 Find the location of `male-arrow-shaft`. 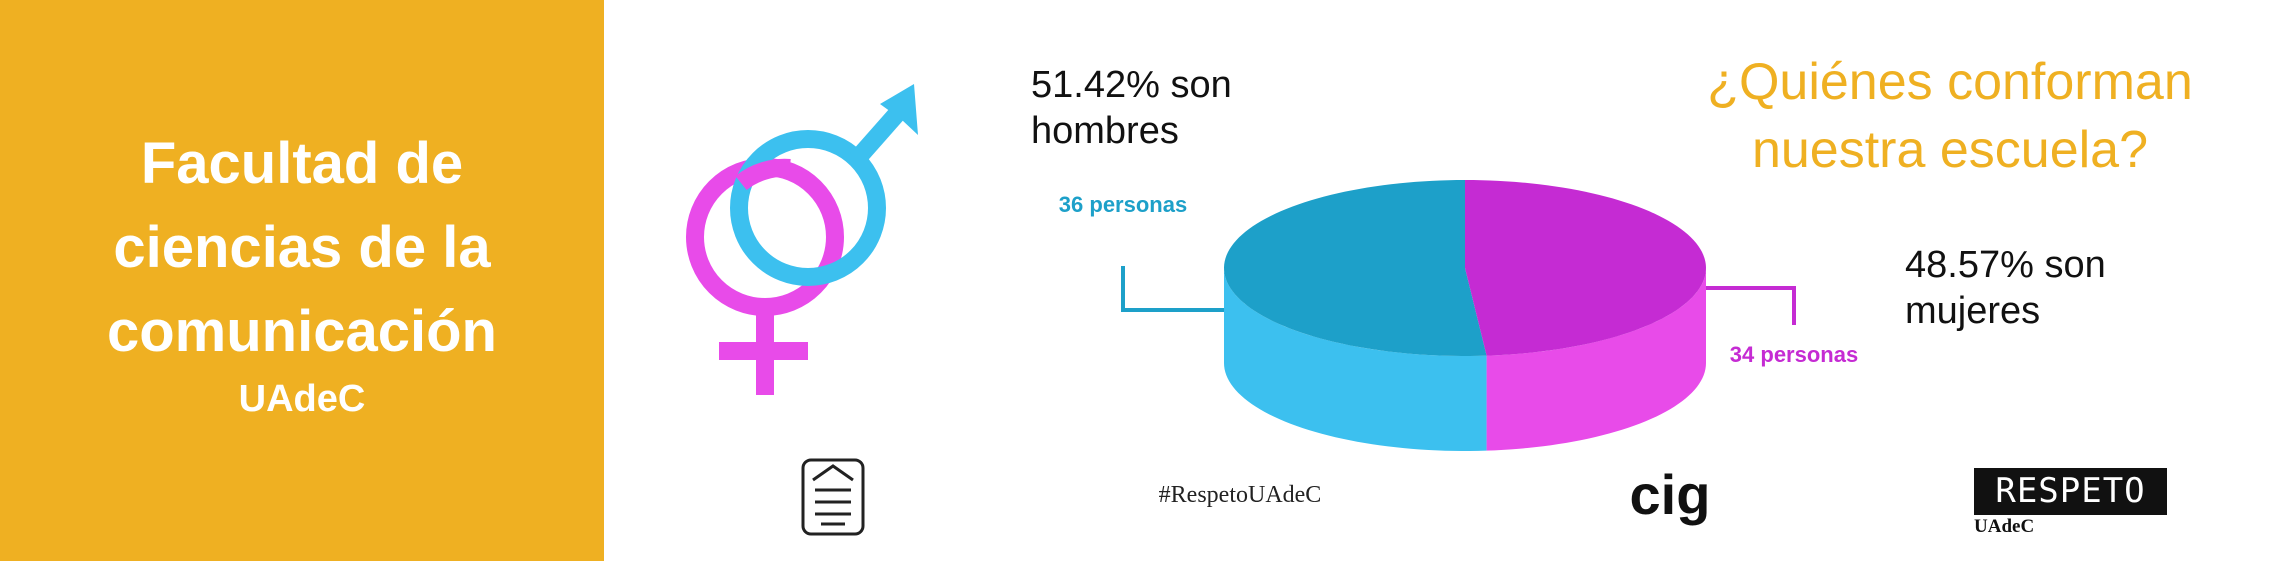

male-arrow-shaft is located at coordinates (879, 133).